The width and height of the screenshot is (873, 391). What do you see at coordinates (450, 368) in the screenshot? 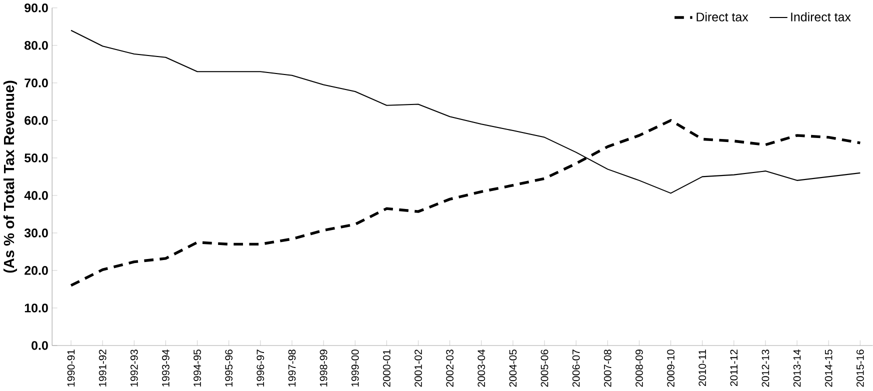
I see `x-tick-label: 2002-03` at bounding box center [450, 368].